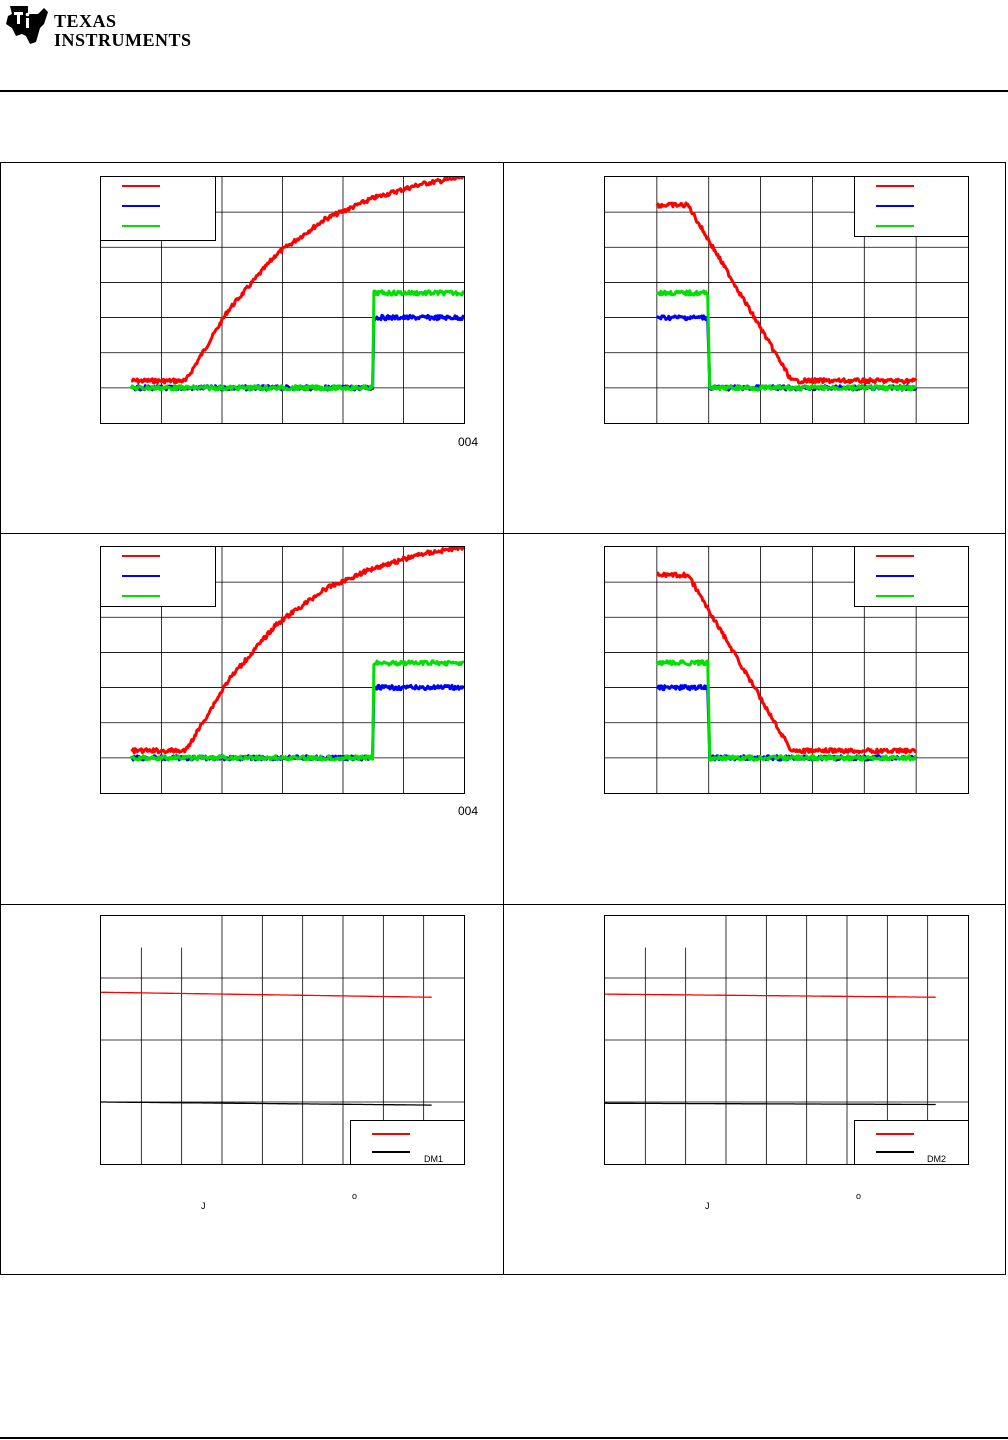 The height and width of the screenshot is (1440, 1008). Describe the element at coordinates (707, 1206) in the screenshot. I see `figure-6-axis-sub: J` at that location.